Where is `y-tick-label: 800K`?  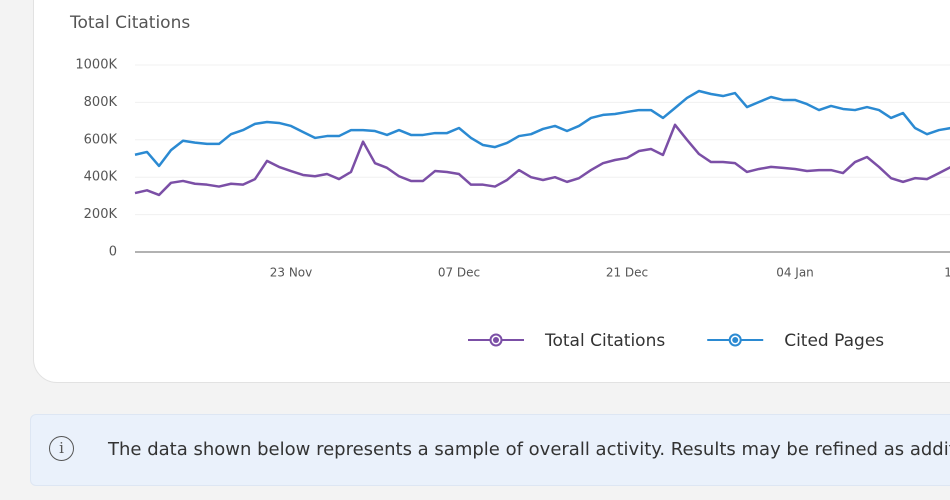 y-tick-label: 800K is located at coordinates (101, 102).